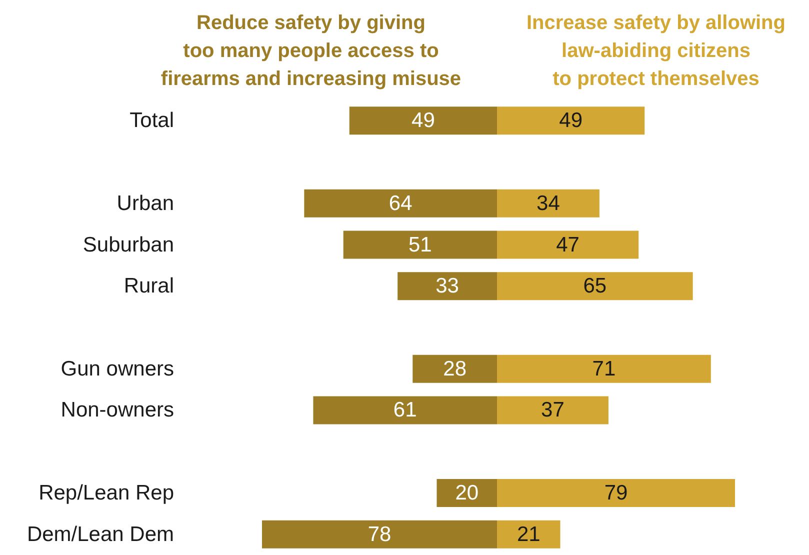 This screenshot has height=555, width=809. What do you see at coordinates (604, 368) in the screenshot?
I see `data-label: 71` at bounding box center [604, 368].